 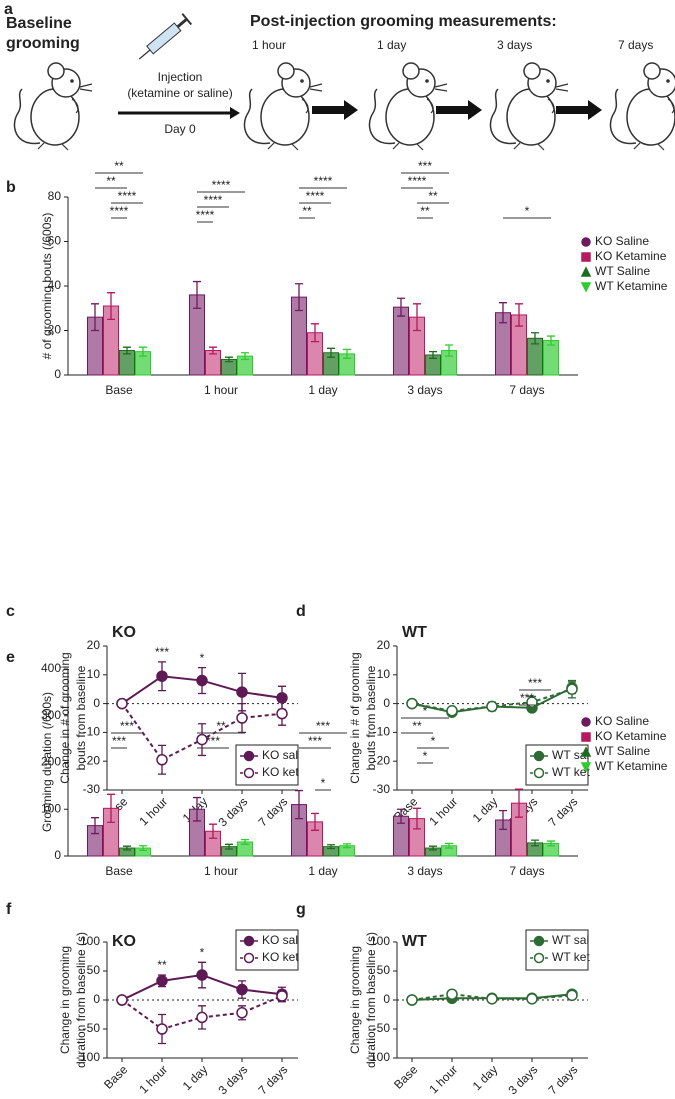 I want to click on post-title: Post-injection grooming measurements:, so click(x=403, y=21).